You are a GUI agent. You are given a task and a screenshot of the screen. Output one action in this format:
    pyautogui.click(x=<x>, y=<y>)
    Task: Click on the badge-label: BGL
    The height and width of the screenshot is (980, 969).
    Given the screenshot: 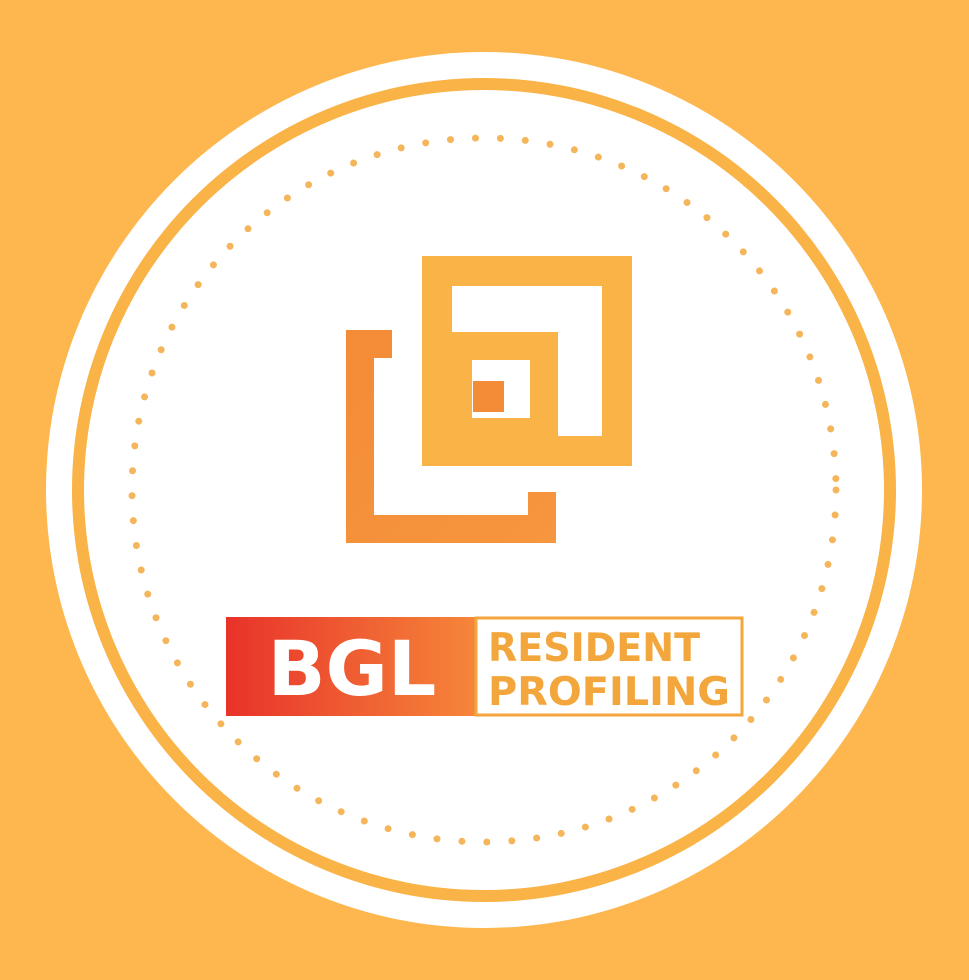 What is the action you would take?
    pyautogui.click(x=352, y=668)
    